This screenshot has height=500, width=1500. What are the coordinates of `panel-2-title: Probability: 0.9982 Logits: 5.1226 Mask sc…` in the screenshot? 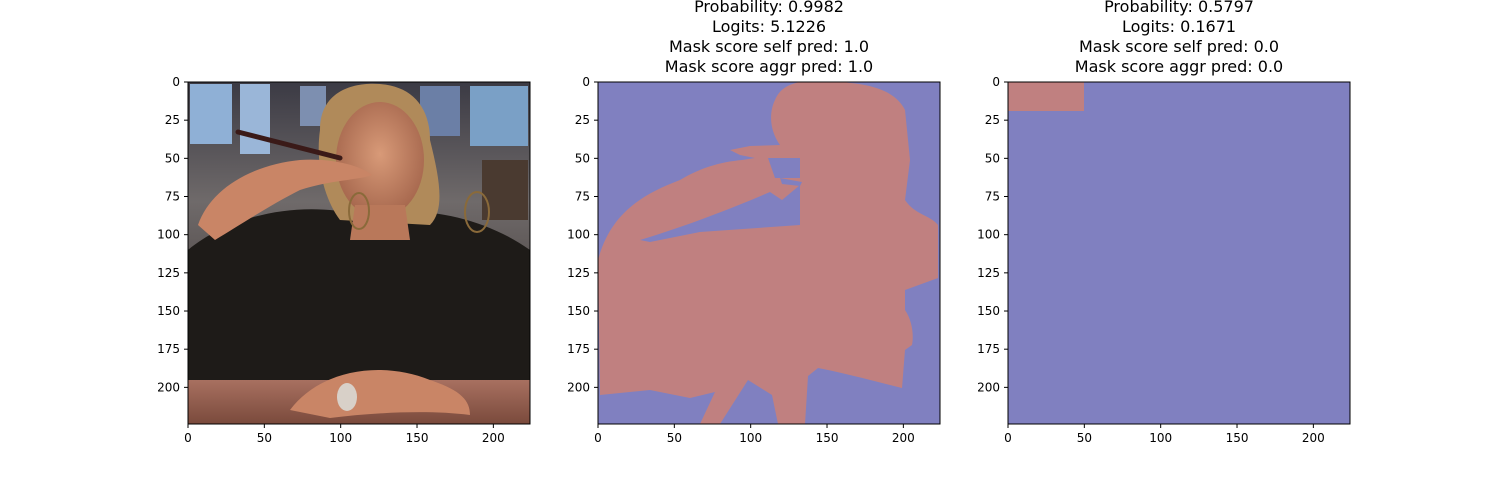 It's located at (769, 38).